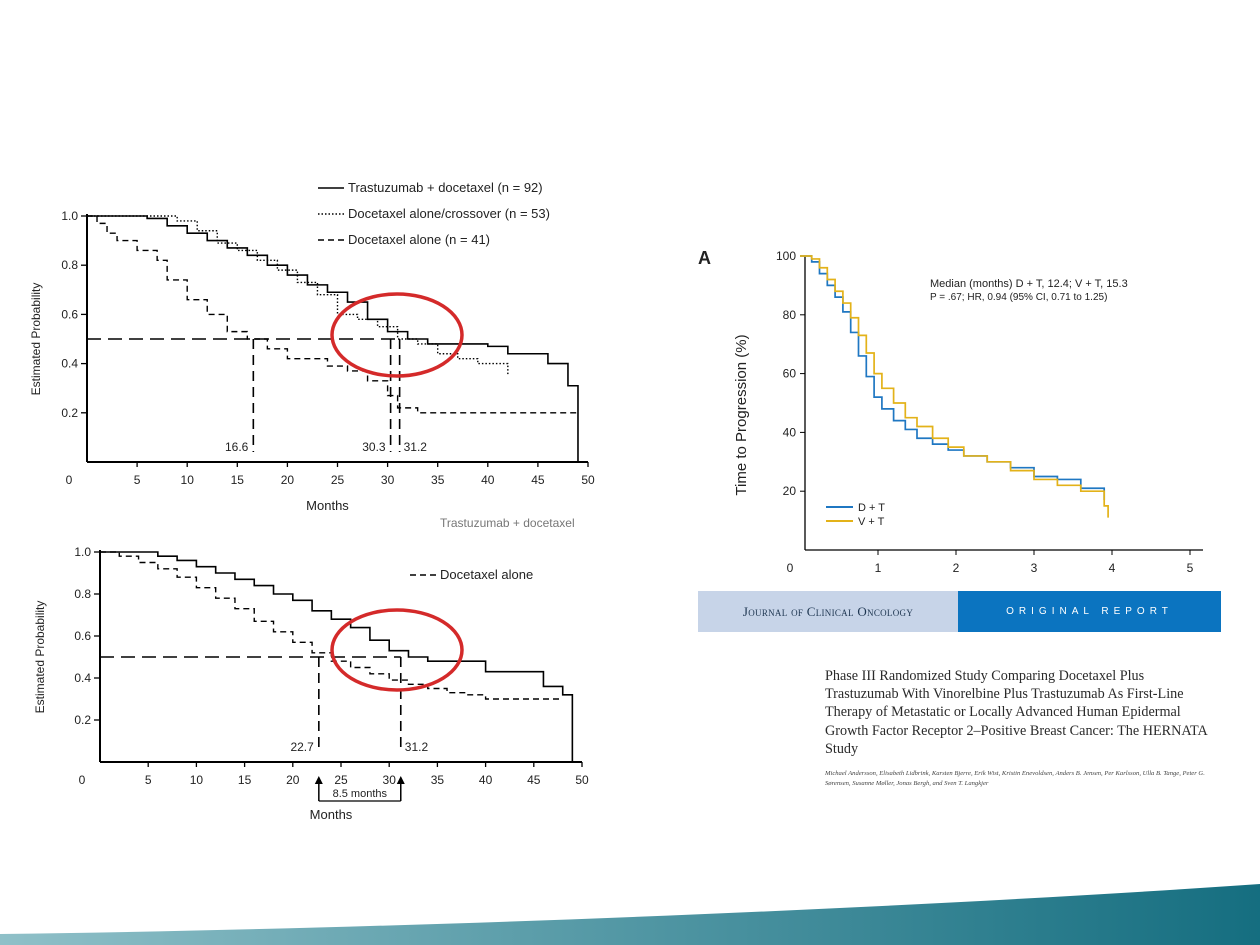 This screenshot has height=945, width=1260. Describe the element at coordinates (790, 374) in the screenshot. I see `y-tick-label: 60` at that location.